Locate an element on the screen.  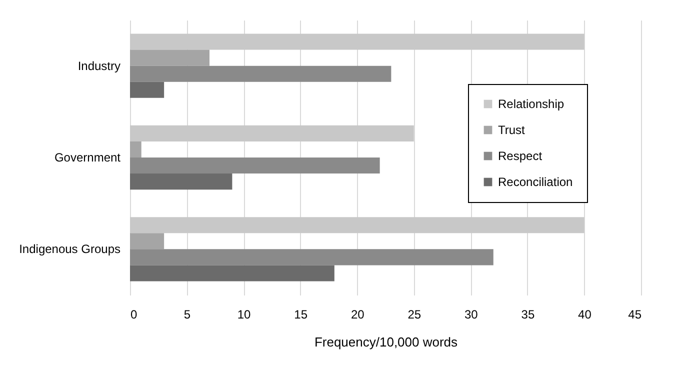
x-tick-label: 40 is located at coordinates (585, 315).